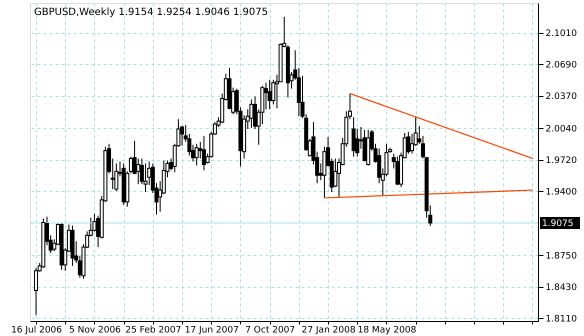 Image resolution: width=584 pixels, height=336 pixels. I want to click on x-tick-label: 27 Jan 2008, so click(329, 331).